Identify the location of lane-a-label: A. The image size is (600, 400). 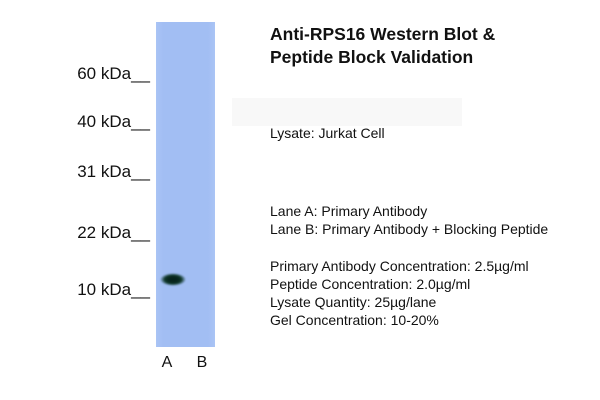
(167, 362).